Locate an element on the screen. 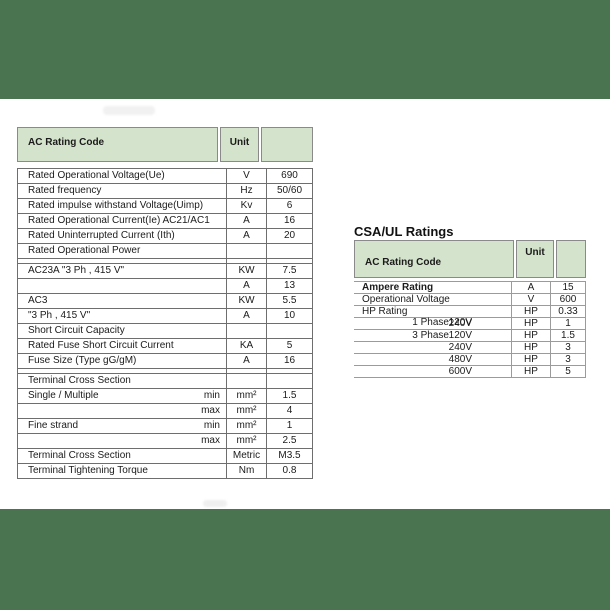 The width and height of the screenshot is (610, 610). table-row: A 13 is located at coordinates (165, 286).